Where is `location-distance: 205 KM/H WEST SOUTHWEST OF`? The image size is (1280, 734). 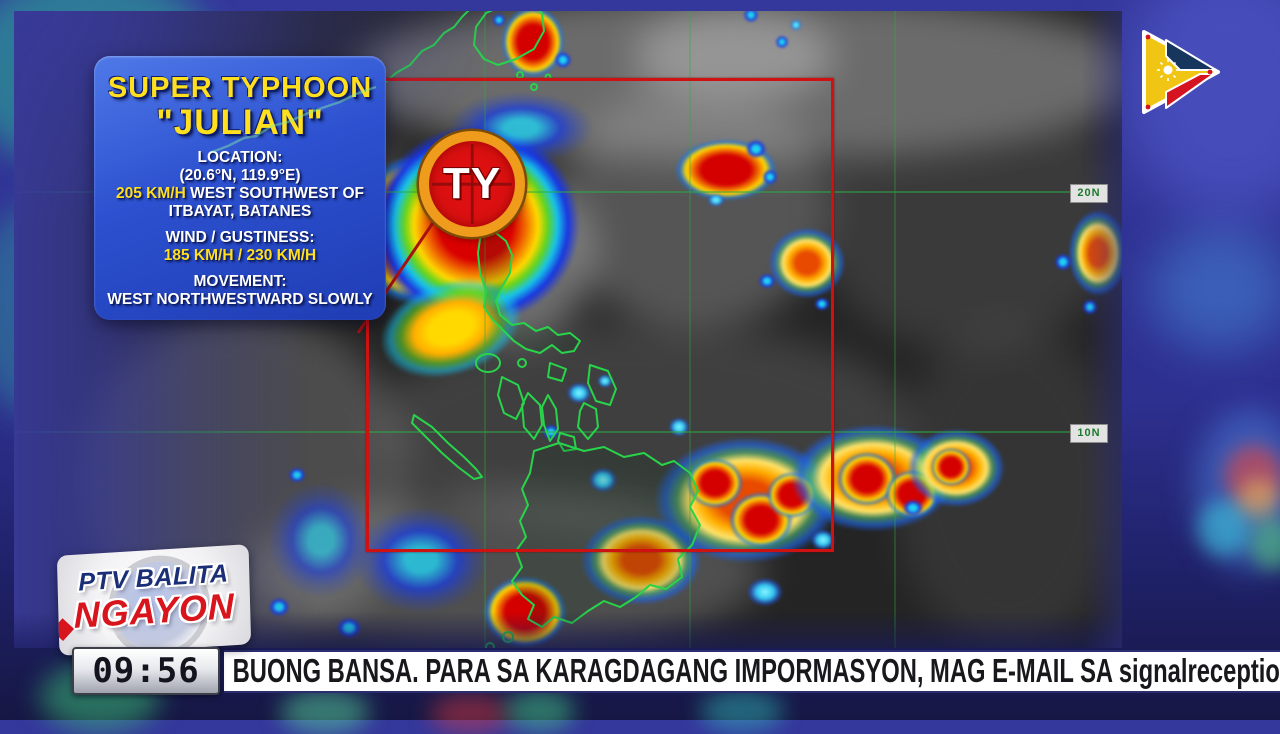 location-distance: 205 KM/H WEST SOUTHWEST OF is located at coordinates (240, 194).